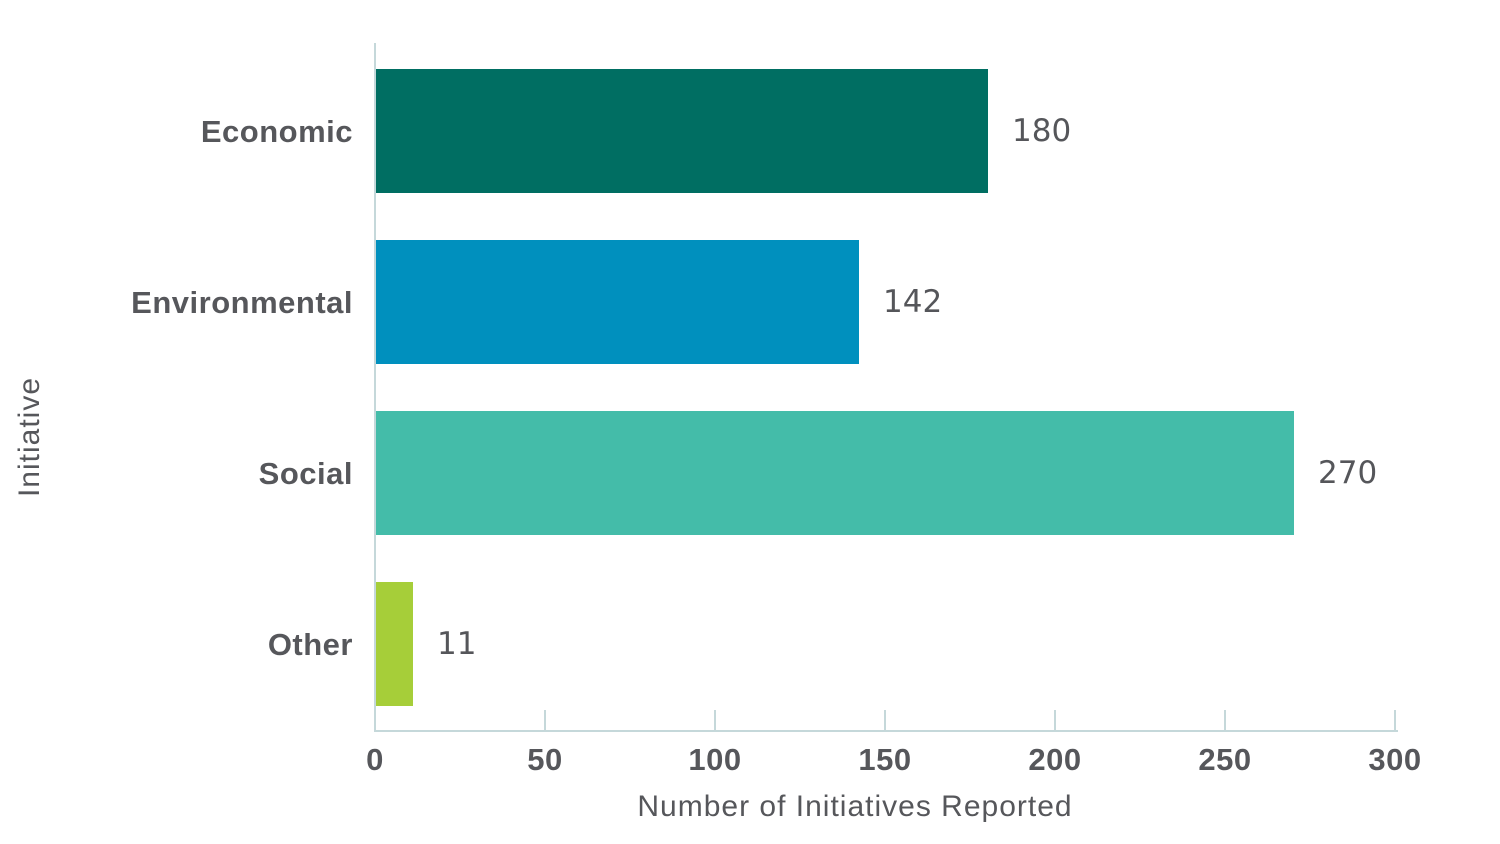 This screenshot has height=844, width=1500. Describe the element at coordinates (913, 302) in the screenshot. I see `value-label: 142` at that location.